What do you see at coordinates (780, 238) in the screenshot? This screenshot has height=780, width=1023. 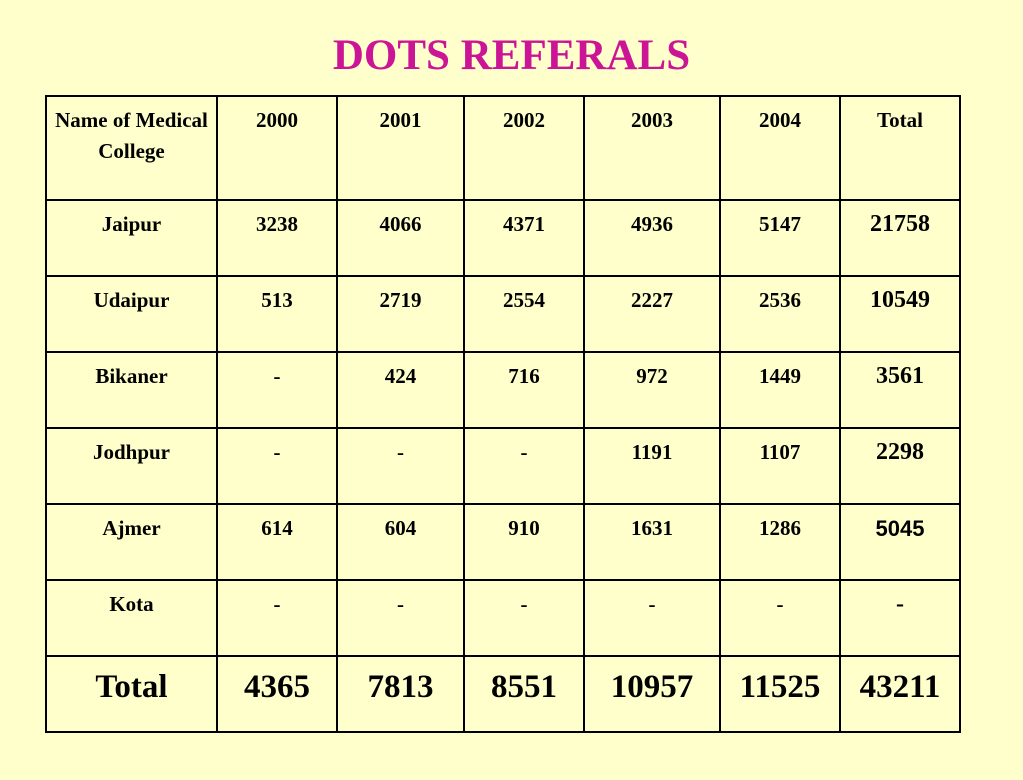 I see `table-cell: 5147` at bounding box center [780, 238].